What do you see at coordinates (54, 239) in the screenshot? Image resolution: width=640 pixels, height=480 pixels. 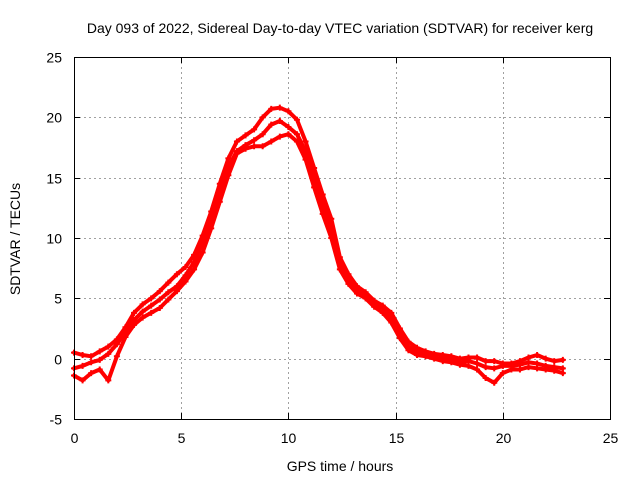 I see `y-tick-labels: -5 0 5 10 15 20 25` at bounding box center [54, 239].